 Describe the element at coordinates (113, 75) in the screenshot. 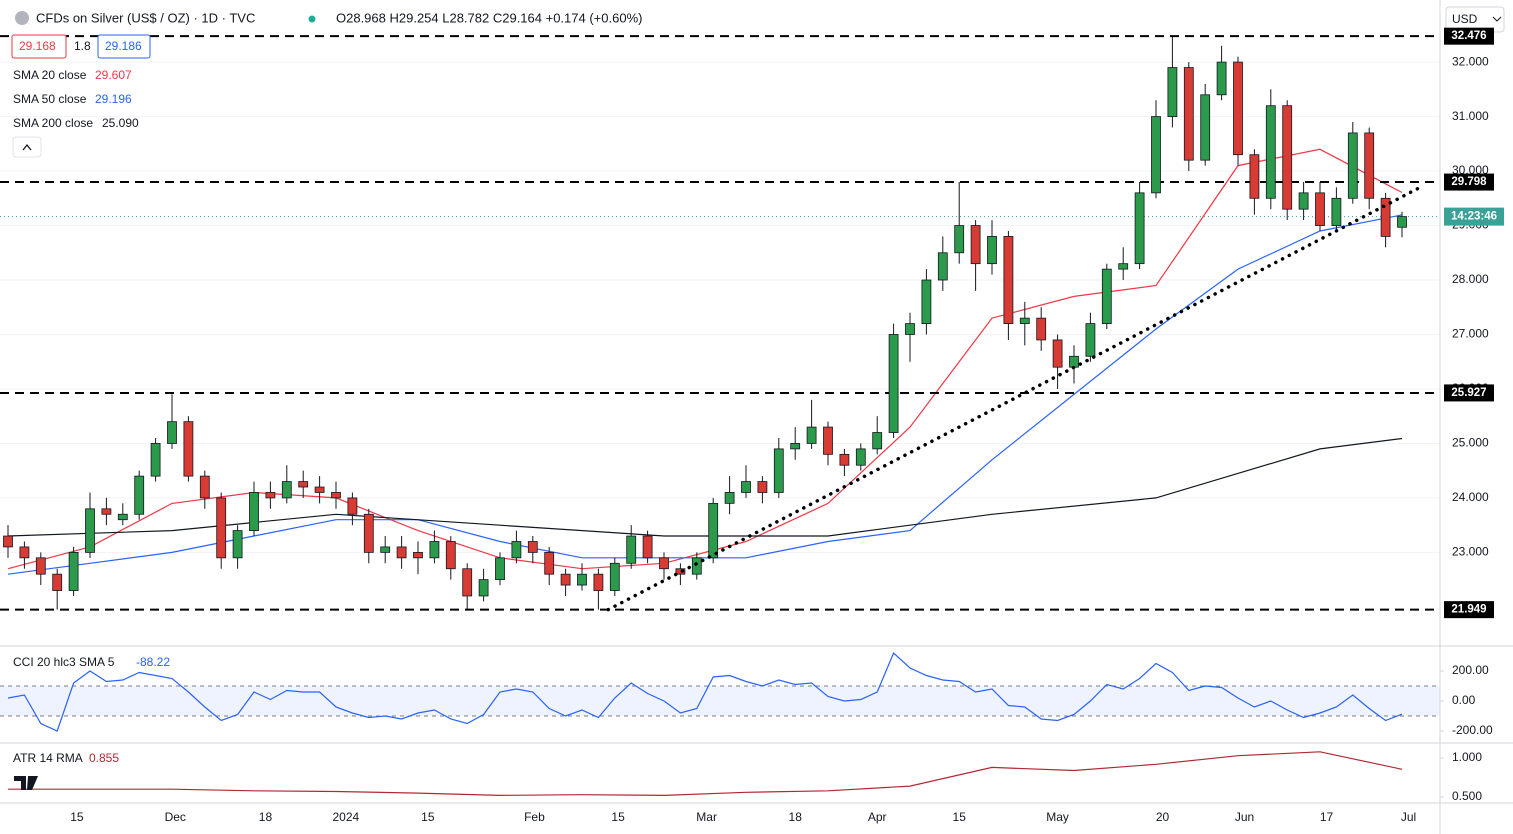

I see `legend-value: 29.607` at that location.